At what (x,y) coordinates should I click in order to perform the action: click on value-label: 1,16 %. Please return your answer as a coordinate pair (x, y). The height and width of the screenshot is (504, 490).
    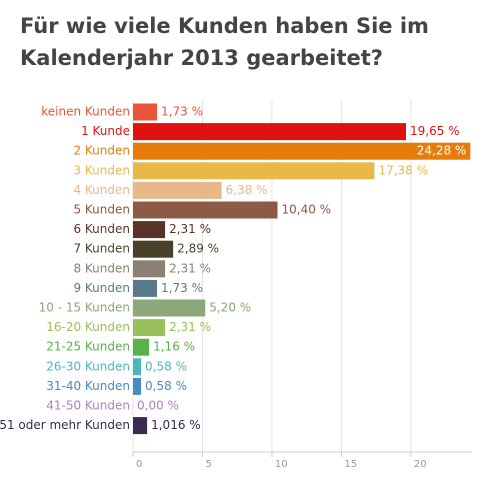
    Looking at the image, I should click on (174, 347).